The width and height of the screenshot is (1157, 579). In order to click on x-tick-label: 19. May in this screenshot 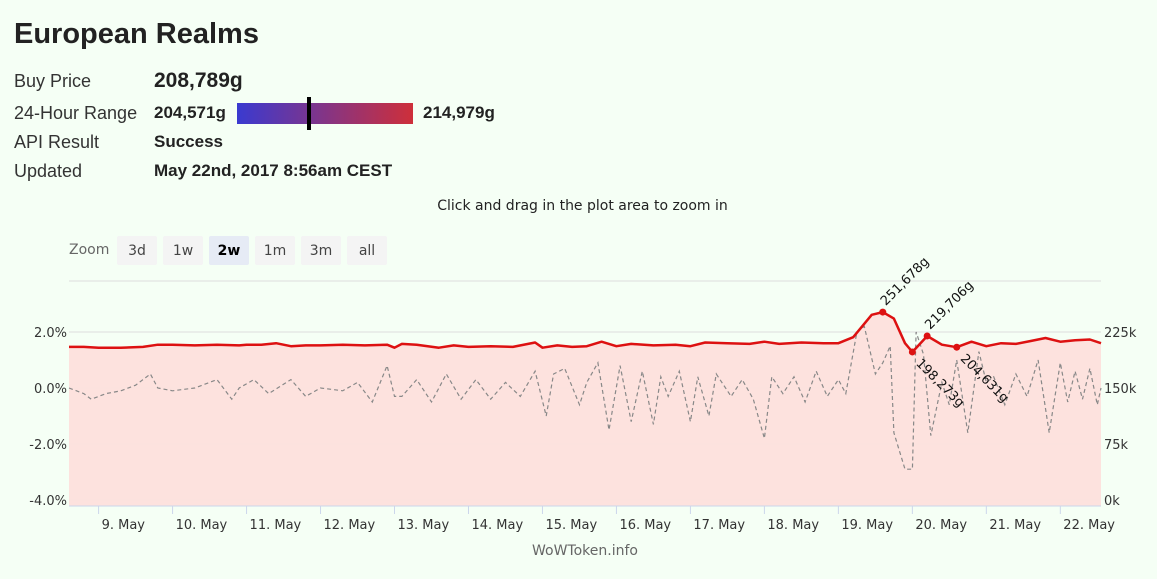, I will do `click(867, 525)`.